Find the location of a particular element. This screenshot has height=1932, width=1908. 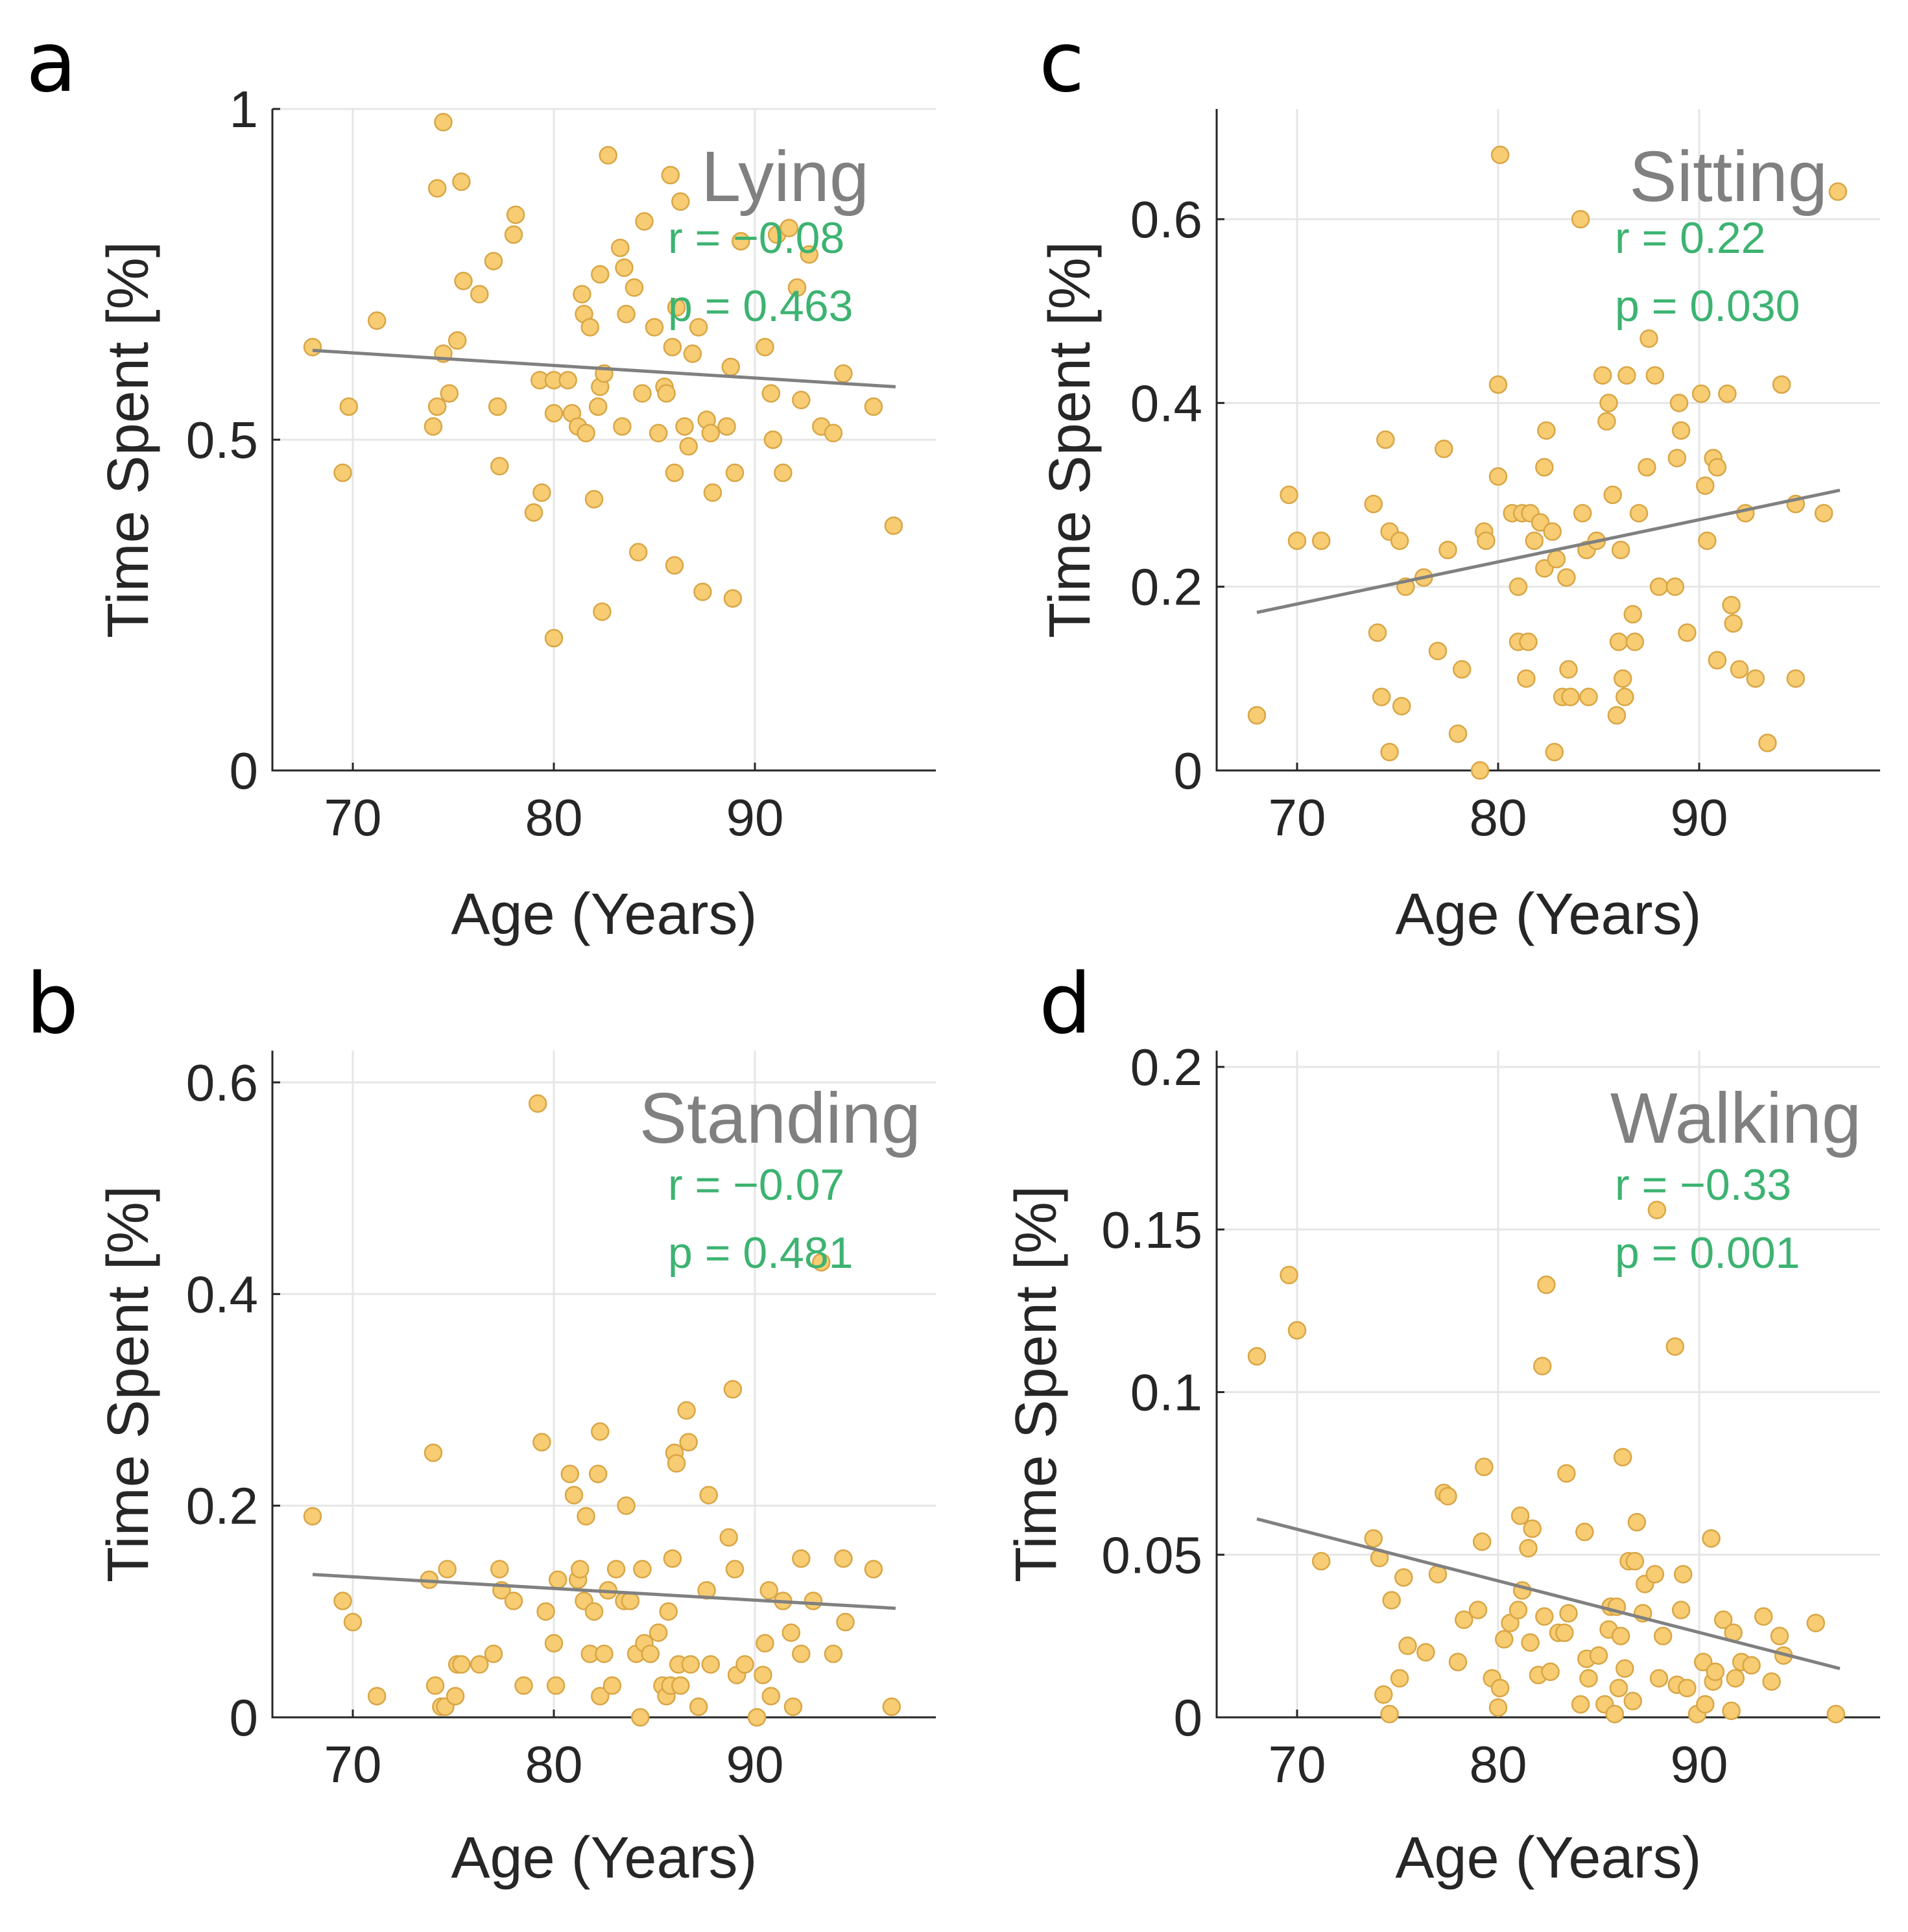

correlation-r: r = 0.22 is located at coordinates (1690, 238).